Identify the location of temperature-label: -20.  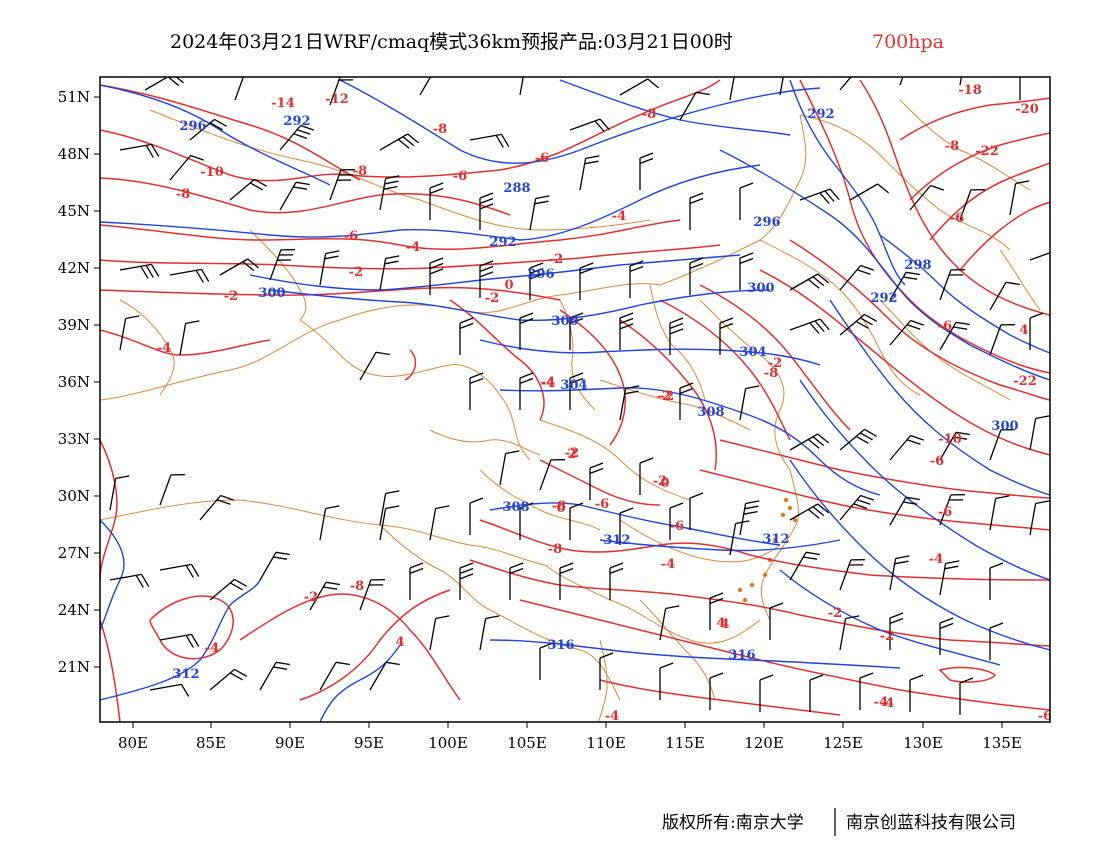
(1027, 109).